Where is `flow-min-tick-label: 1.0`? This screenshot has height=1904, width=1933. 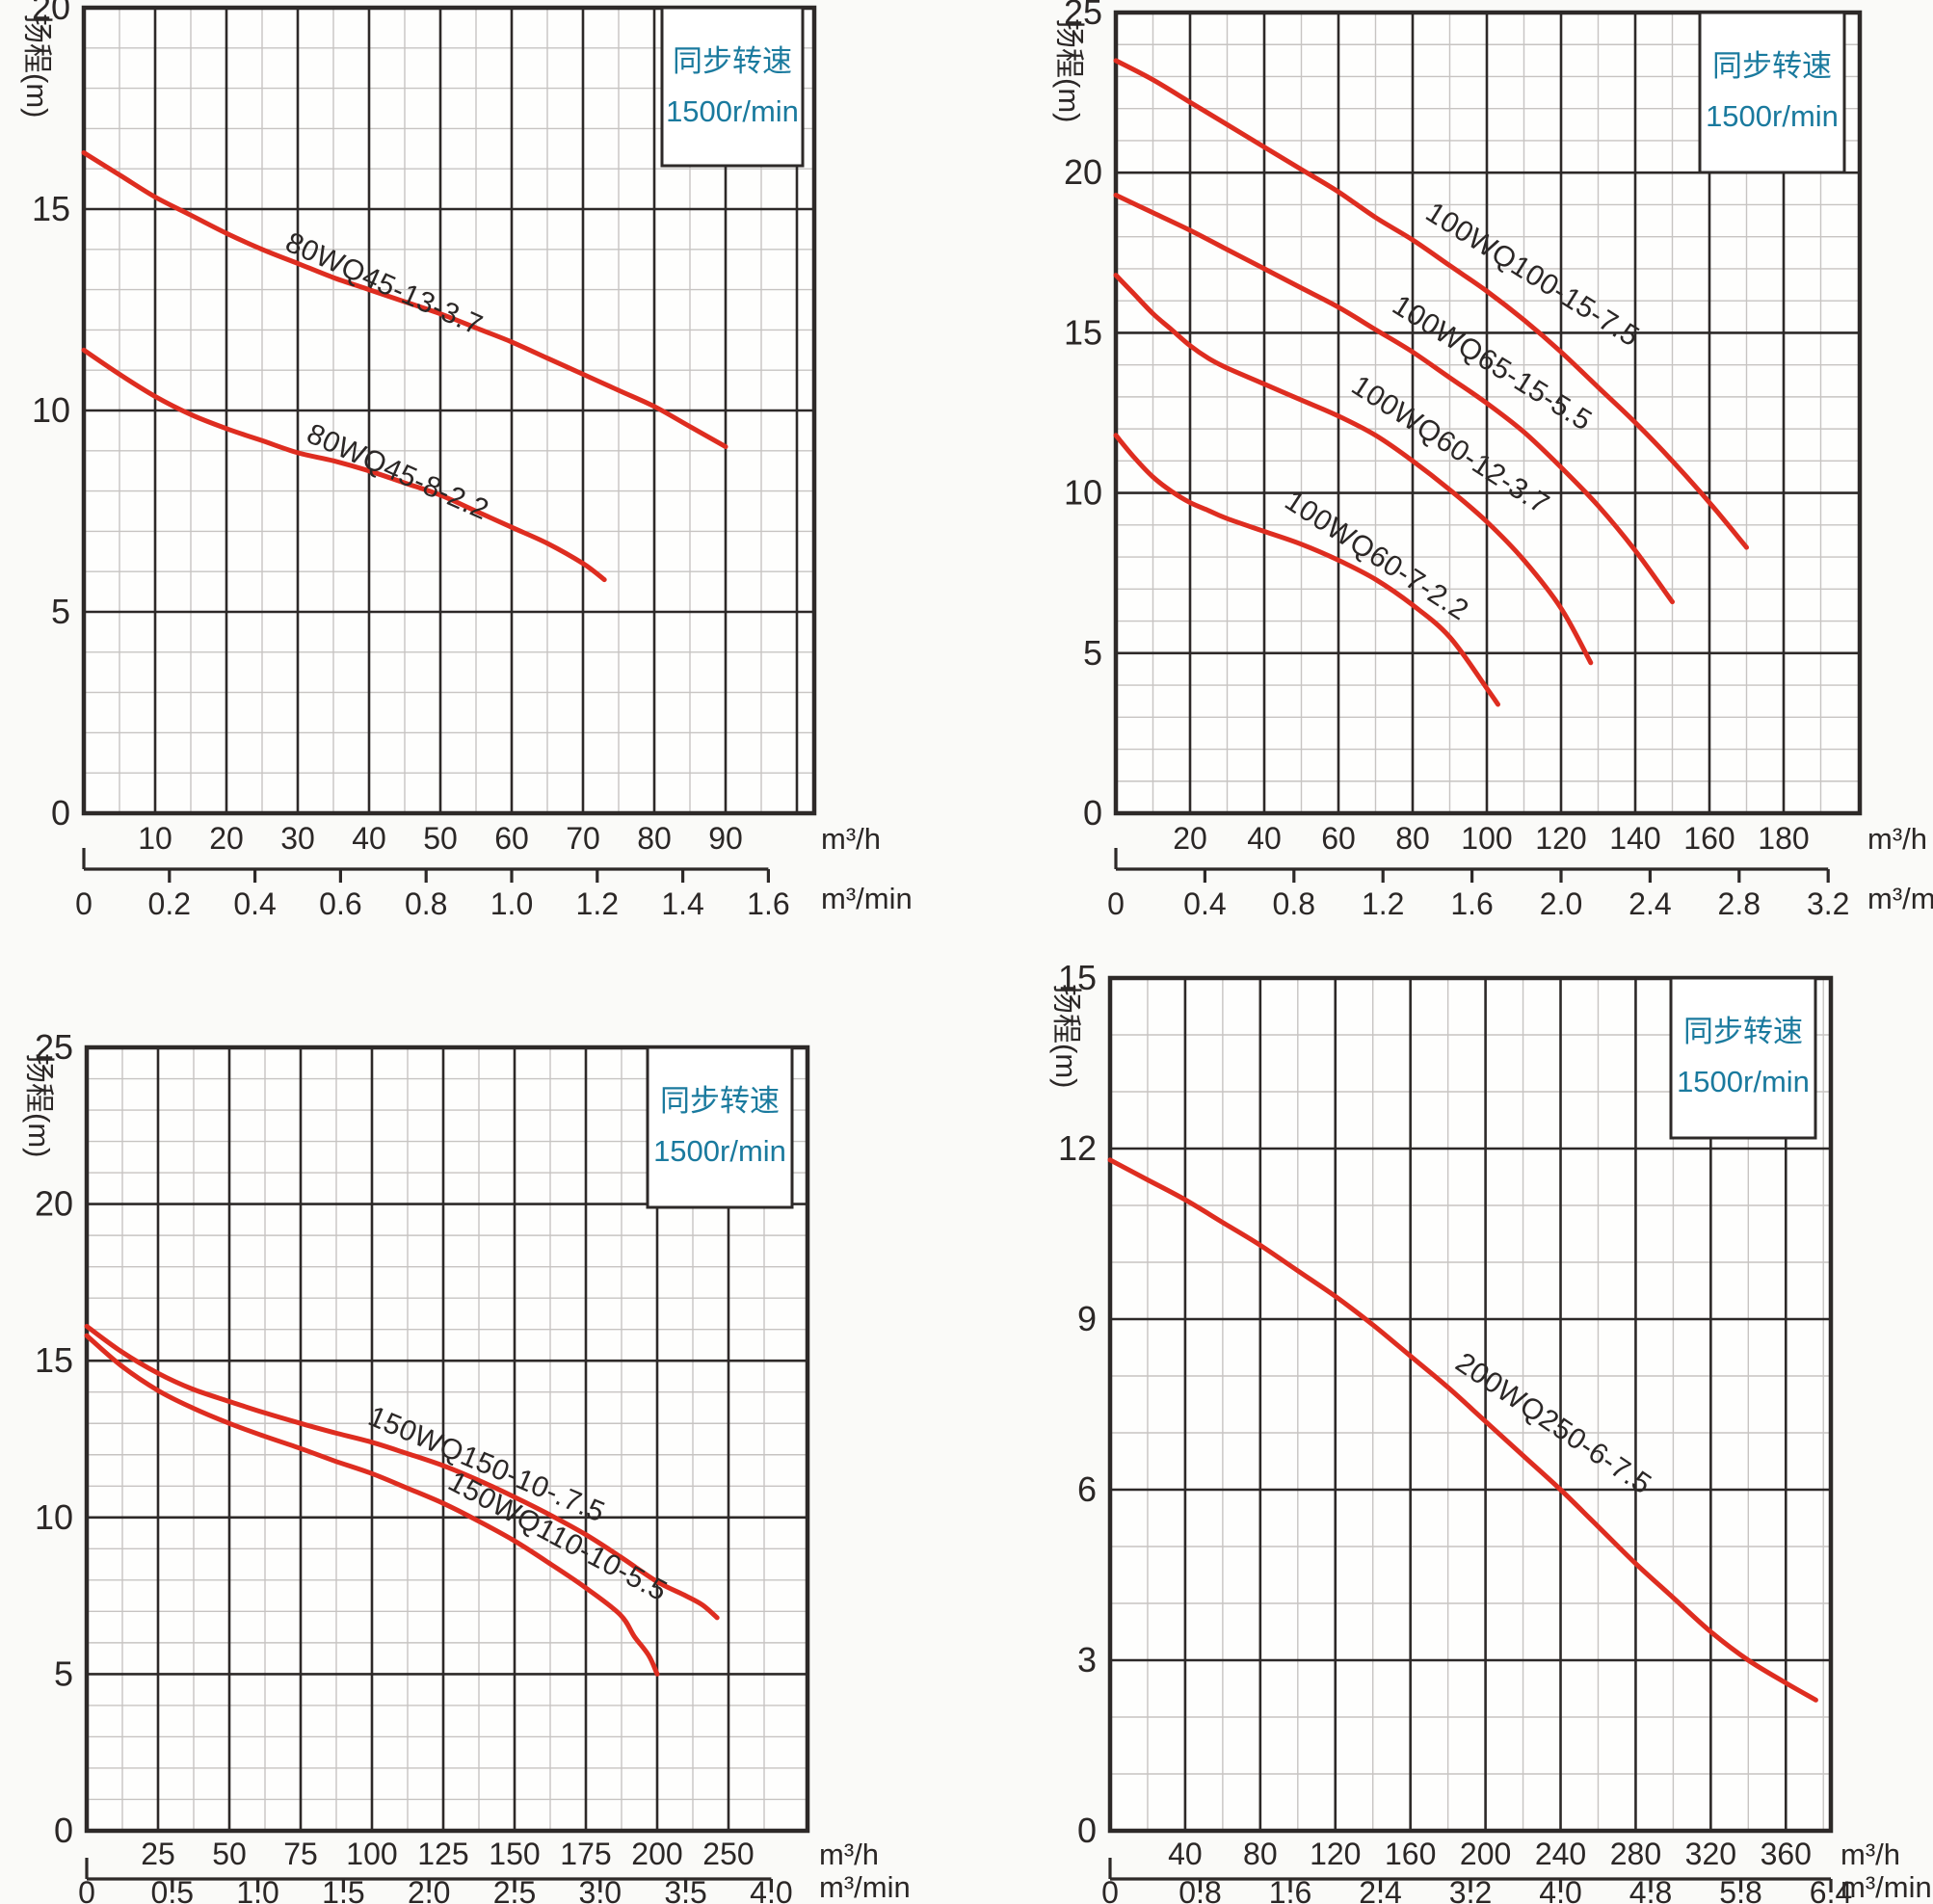
flow-min-tick-label: 1.0 is located at coordinates (511, 904).